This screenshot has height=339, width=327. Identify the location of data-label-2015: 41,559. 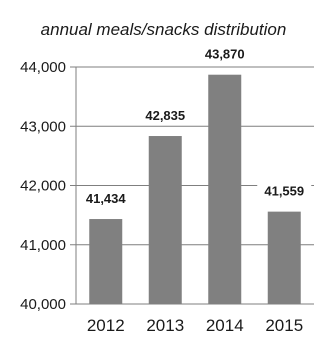
(284, 191).